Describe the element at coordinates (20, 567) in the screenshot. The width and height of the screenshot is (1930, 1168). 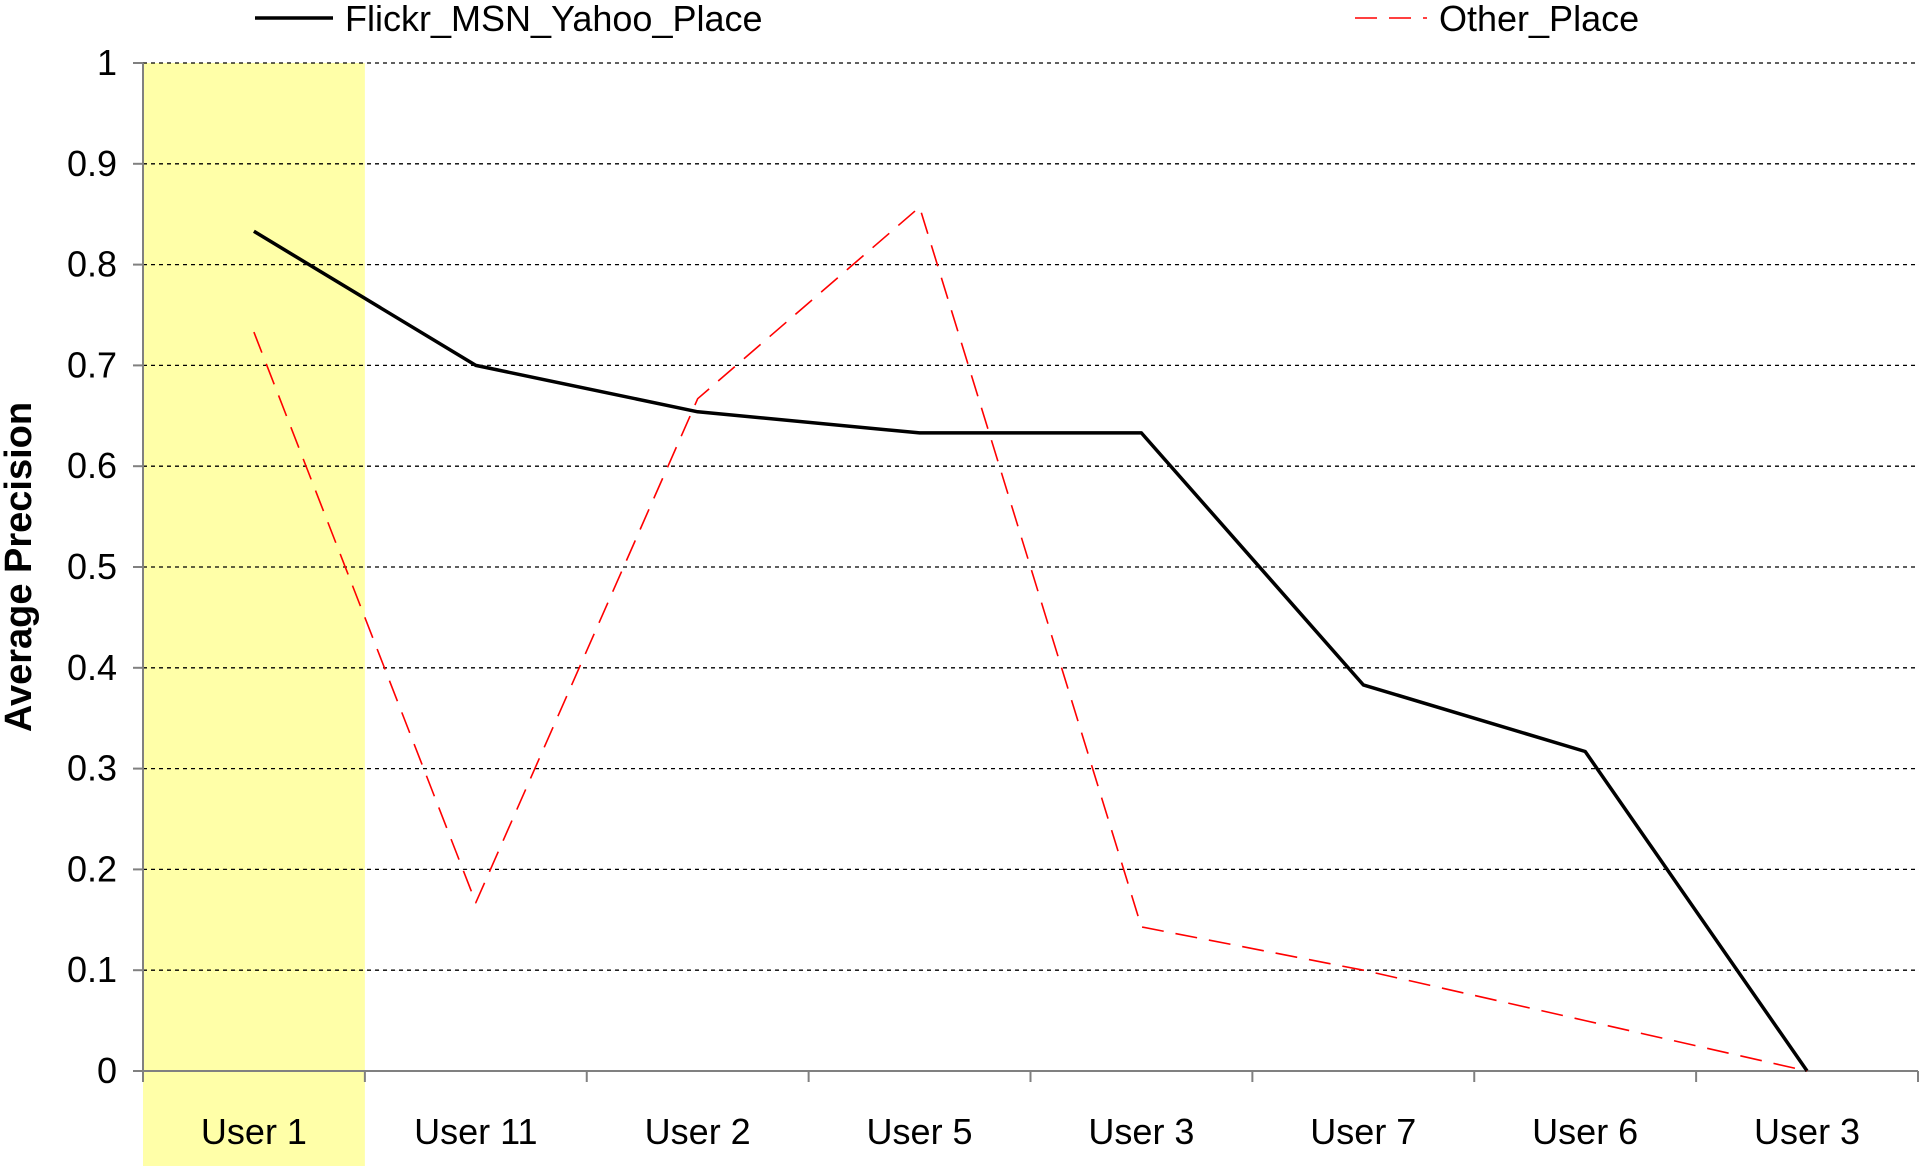
I see `y-axis-title: Average Precision` at that location.